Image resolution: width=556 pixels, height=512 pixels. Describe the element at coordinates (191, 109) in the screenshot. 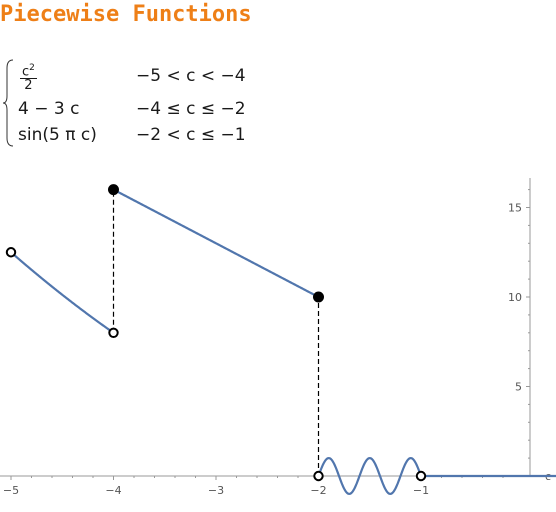

I see `case-2-condition: −4 ≤ c ≤ −2` at that location.